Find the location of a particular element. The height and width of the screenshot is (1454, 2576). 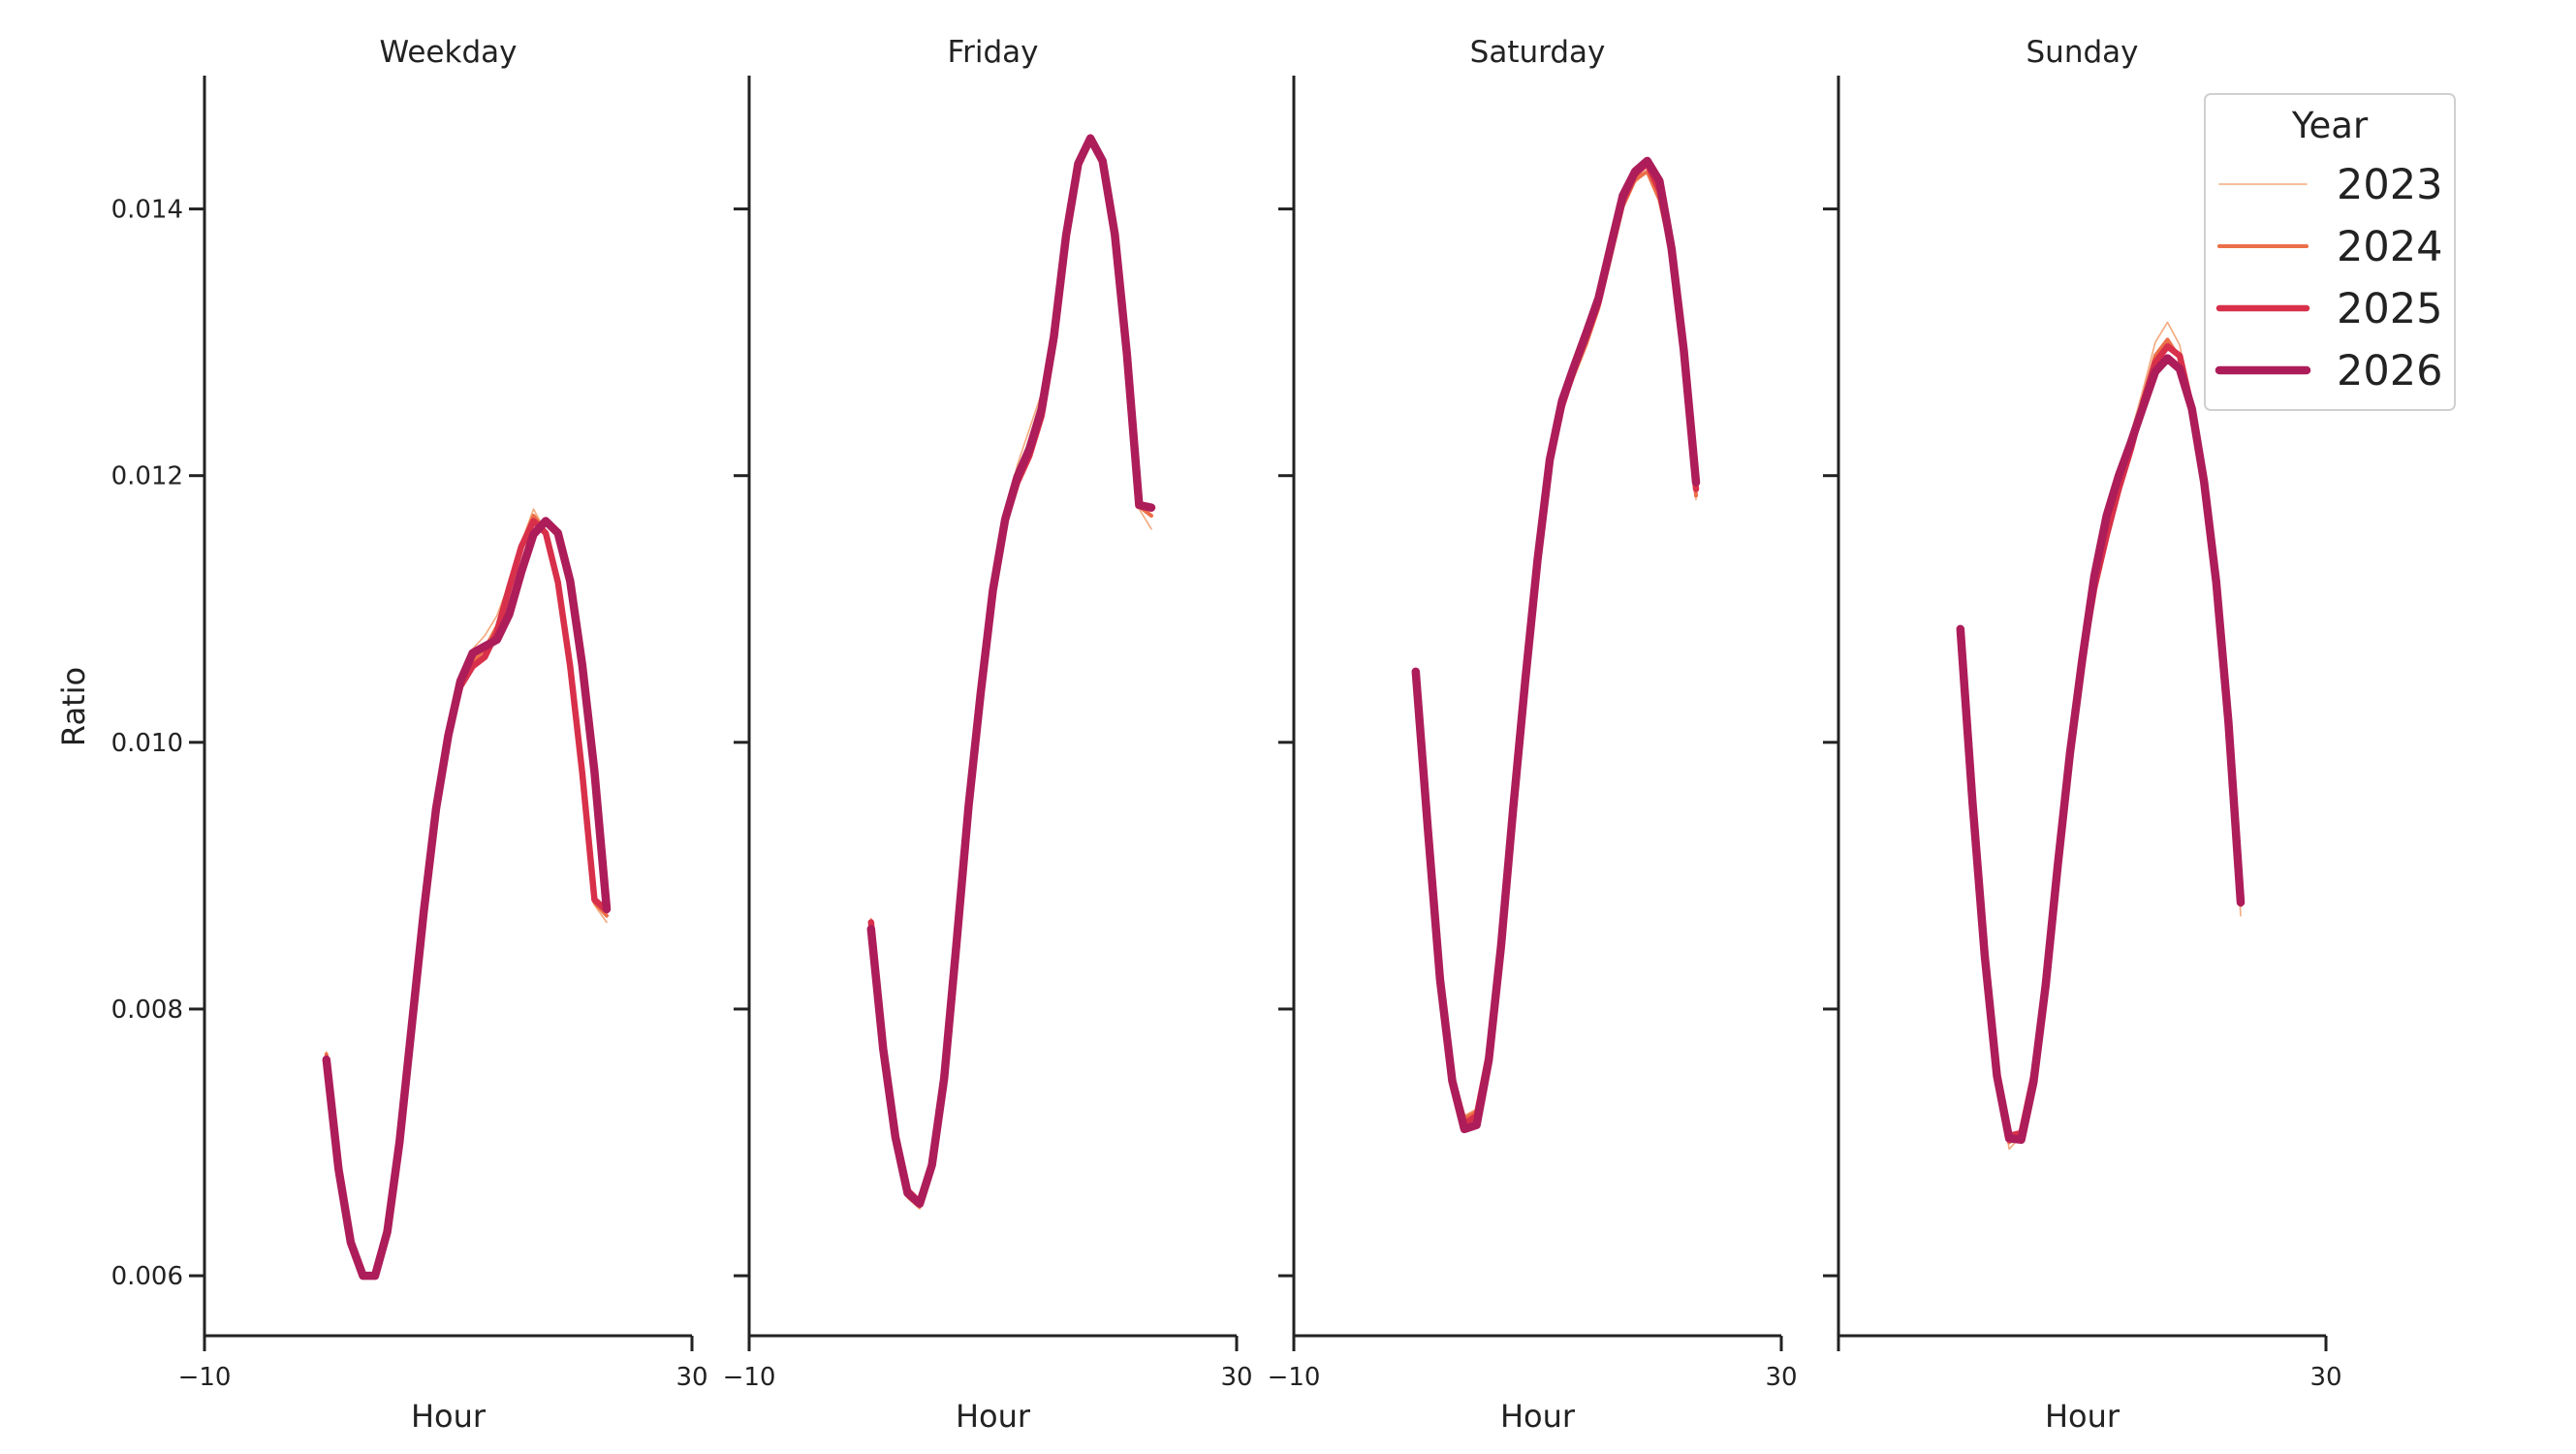

y-axis-label: Ratio is located at coordinates (73, 706).